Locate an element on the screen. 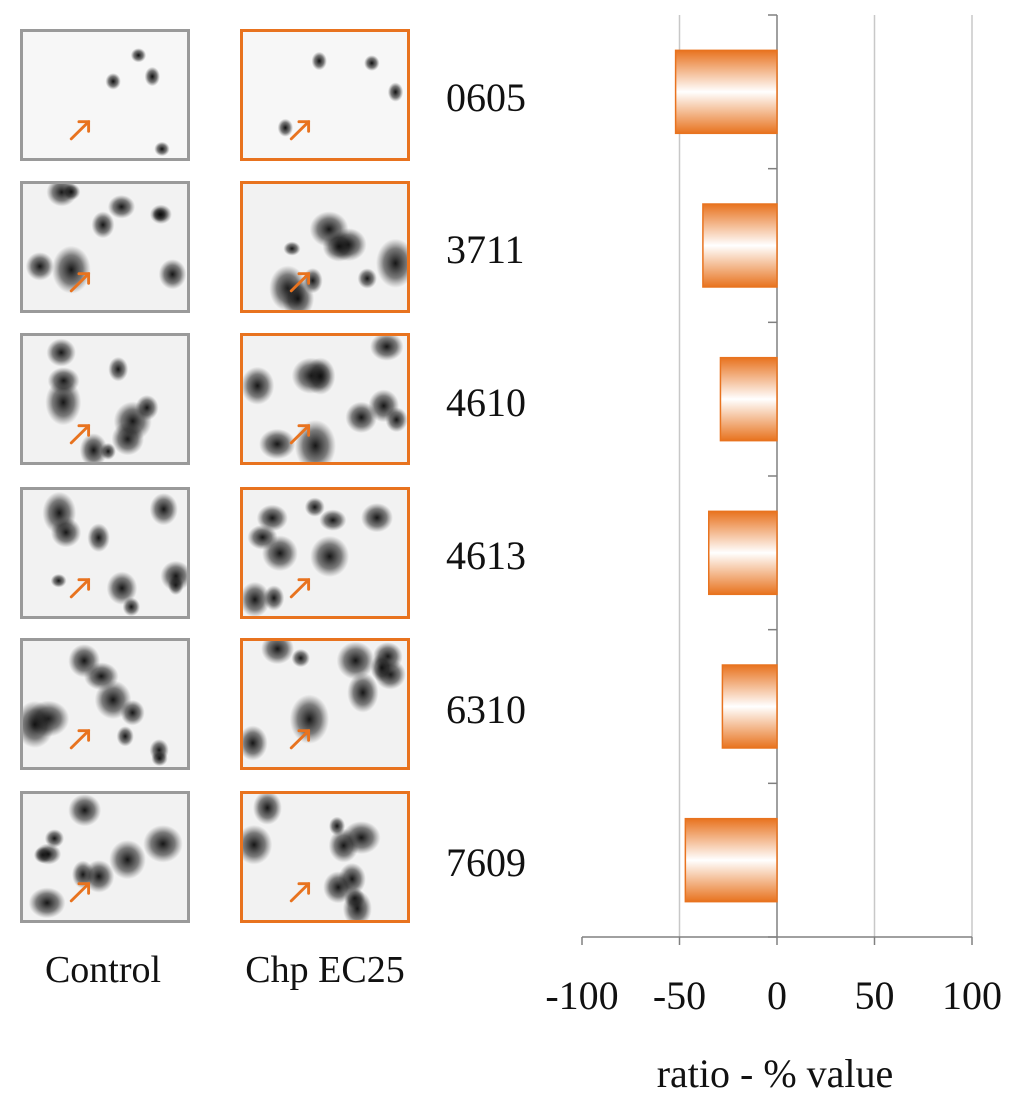 Image resolution: width=1024 pixels, height=1103 pixels. category-label-0605: 0605 is located at coordinates (486, 97).